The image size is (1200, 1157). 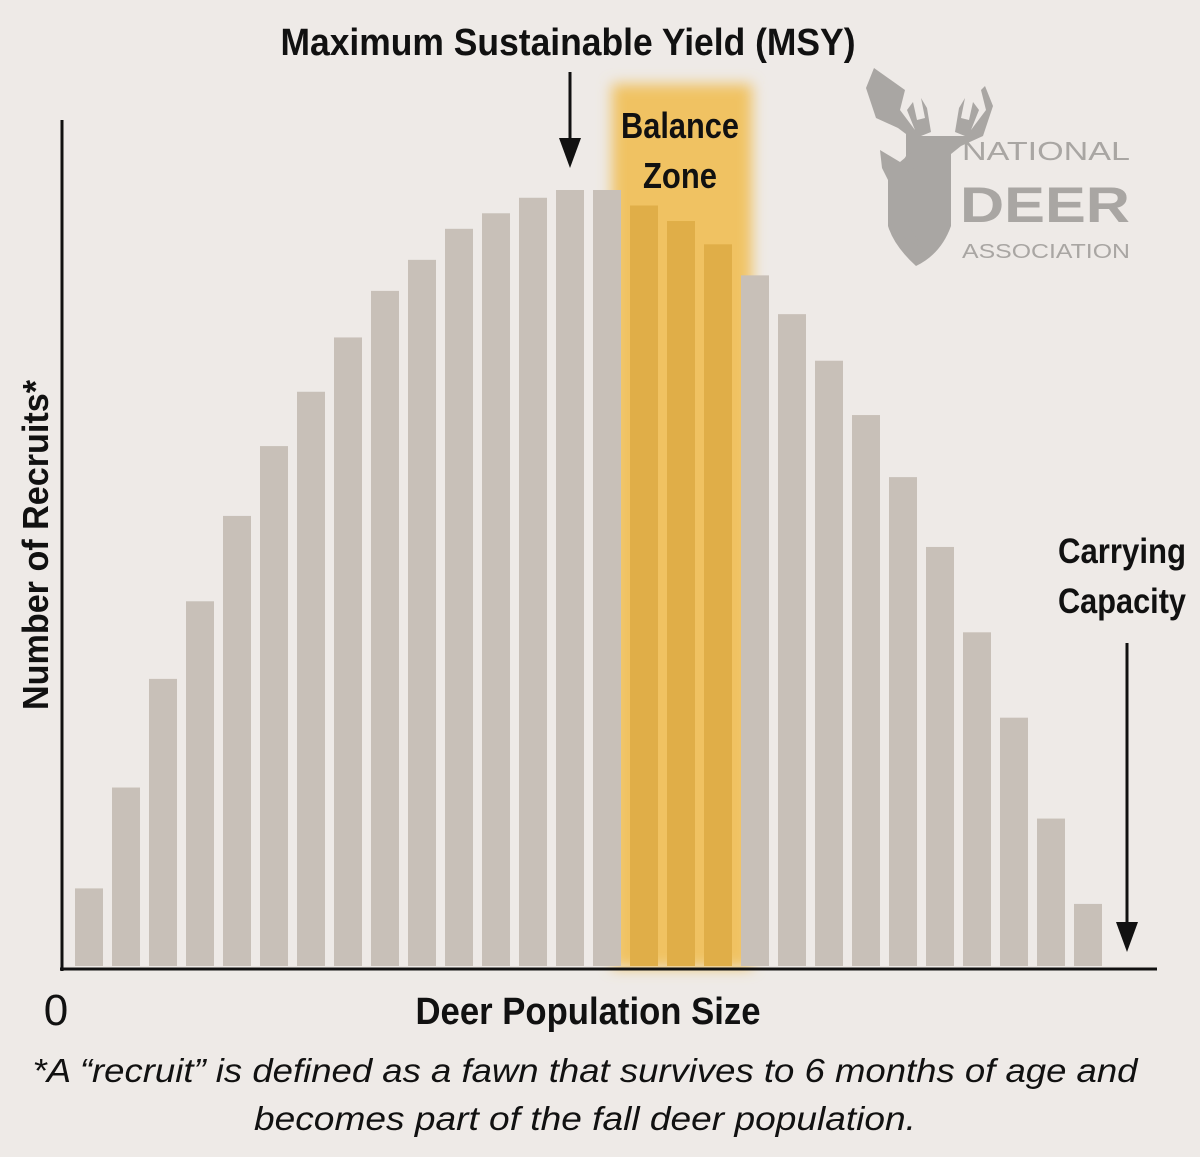 I want to click on msy-arrow, so click(x=570, y=120).